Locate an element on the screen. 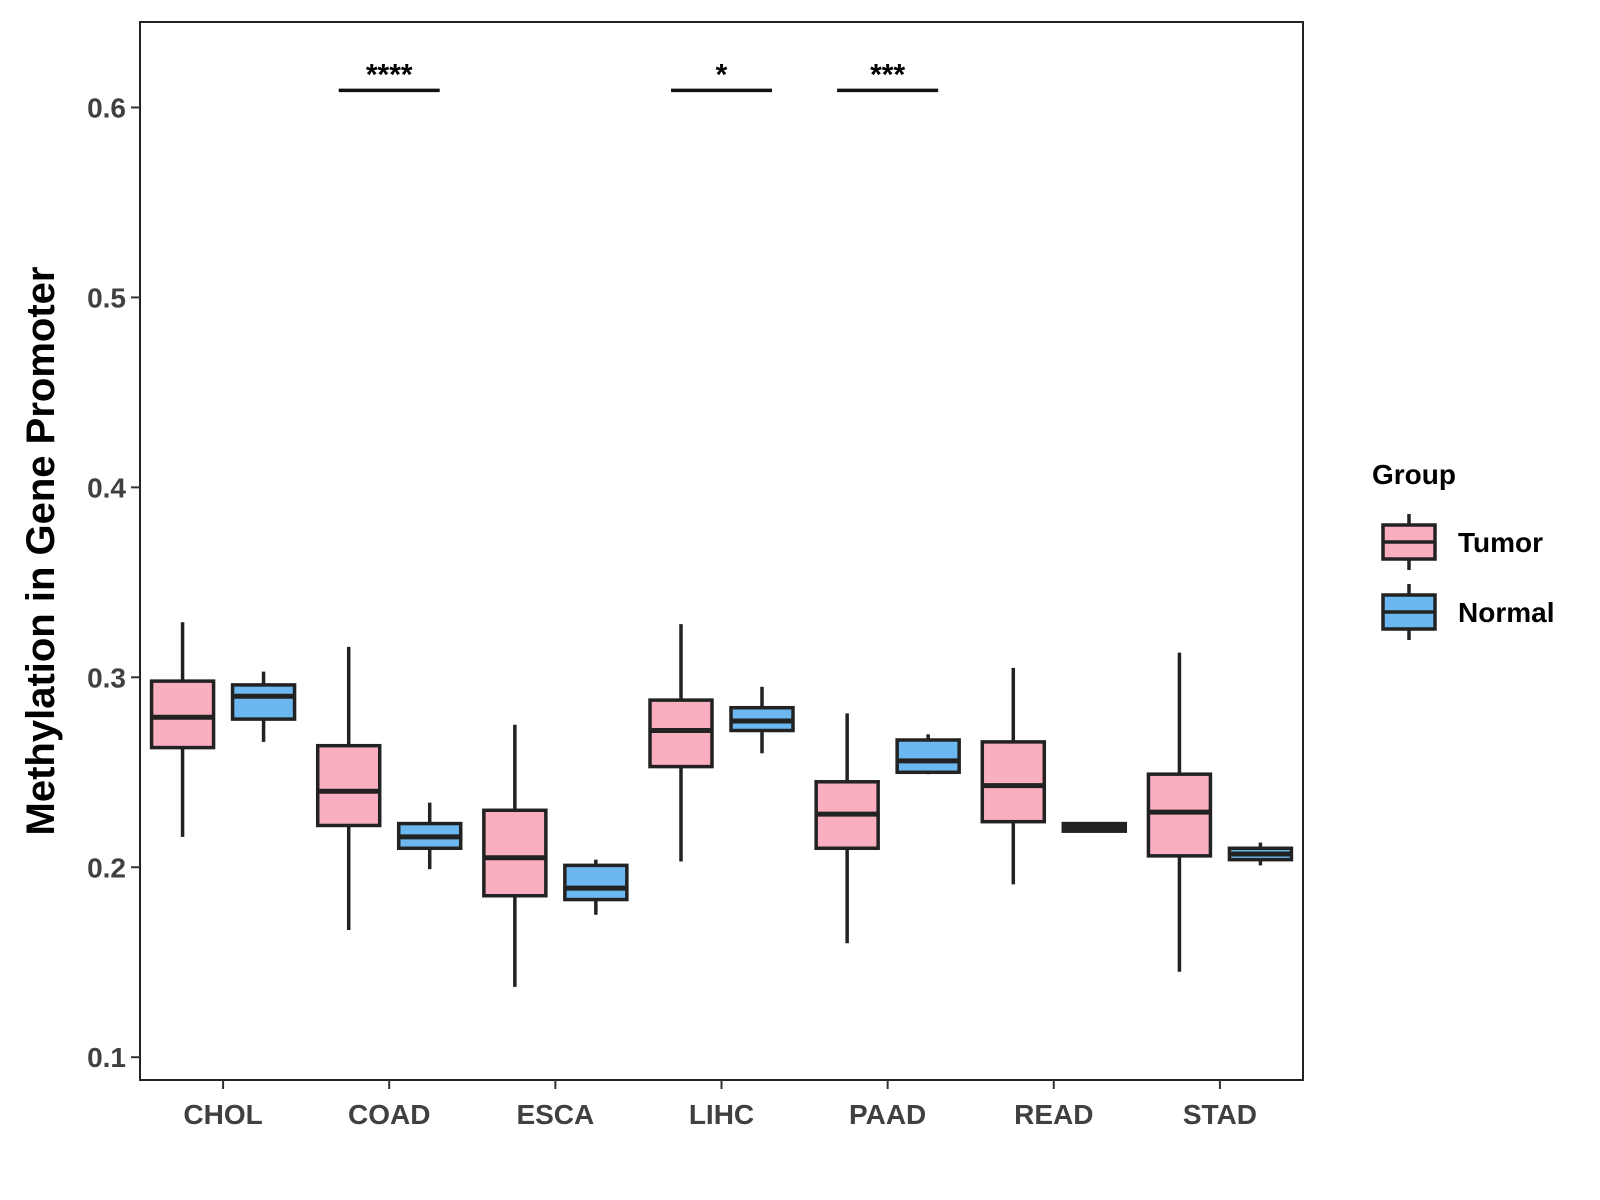 The height and width of the screenshot is (1200, 1600). legend-entry-normal: Normal is located at coordinates (1467, 612).